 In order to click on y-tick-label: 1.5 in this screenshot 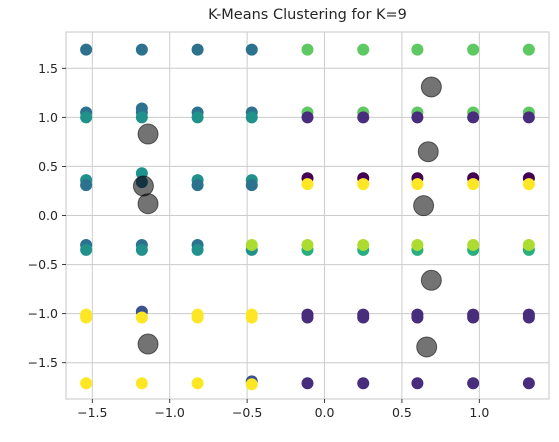, I will do `click(48, 68)`.